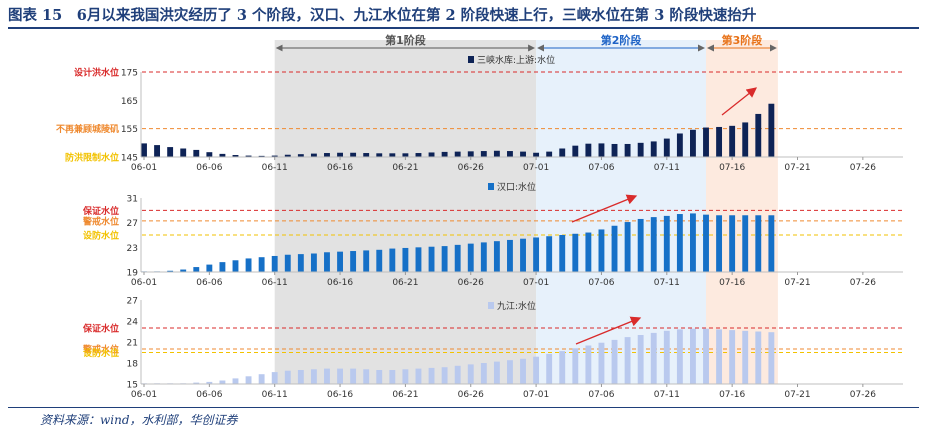  What do you see at coordinates (405, 283) in the screenshot?
I see `x-tick-label: 06-21` at bounding box center [405, 283].